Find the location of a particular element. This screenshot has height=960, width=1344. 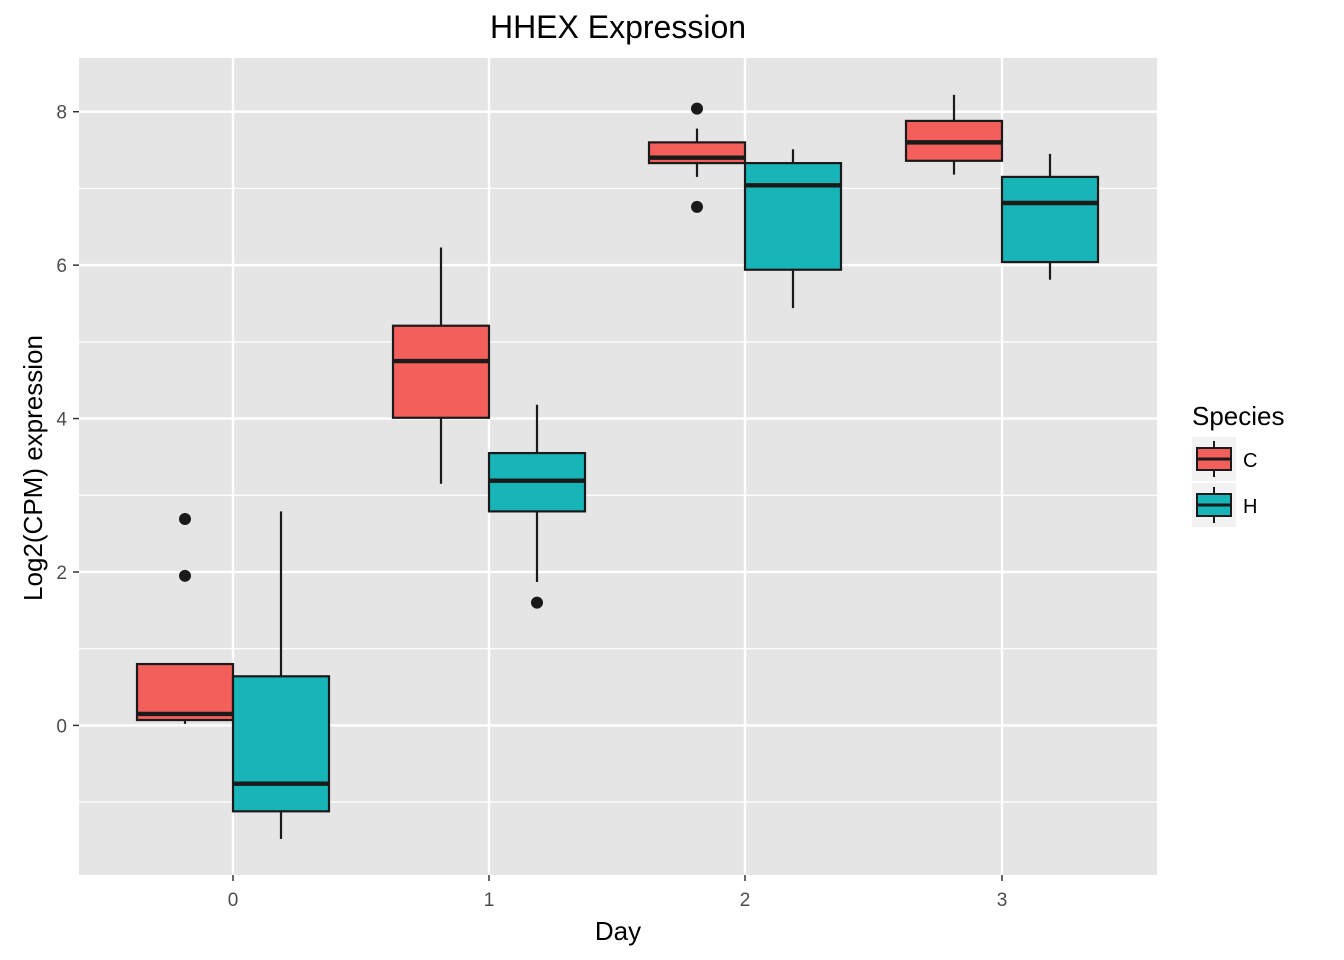

x-tick-label: 2 is located at coordinates (745, 900).